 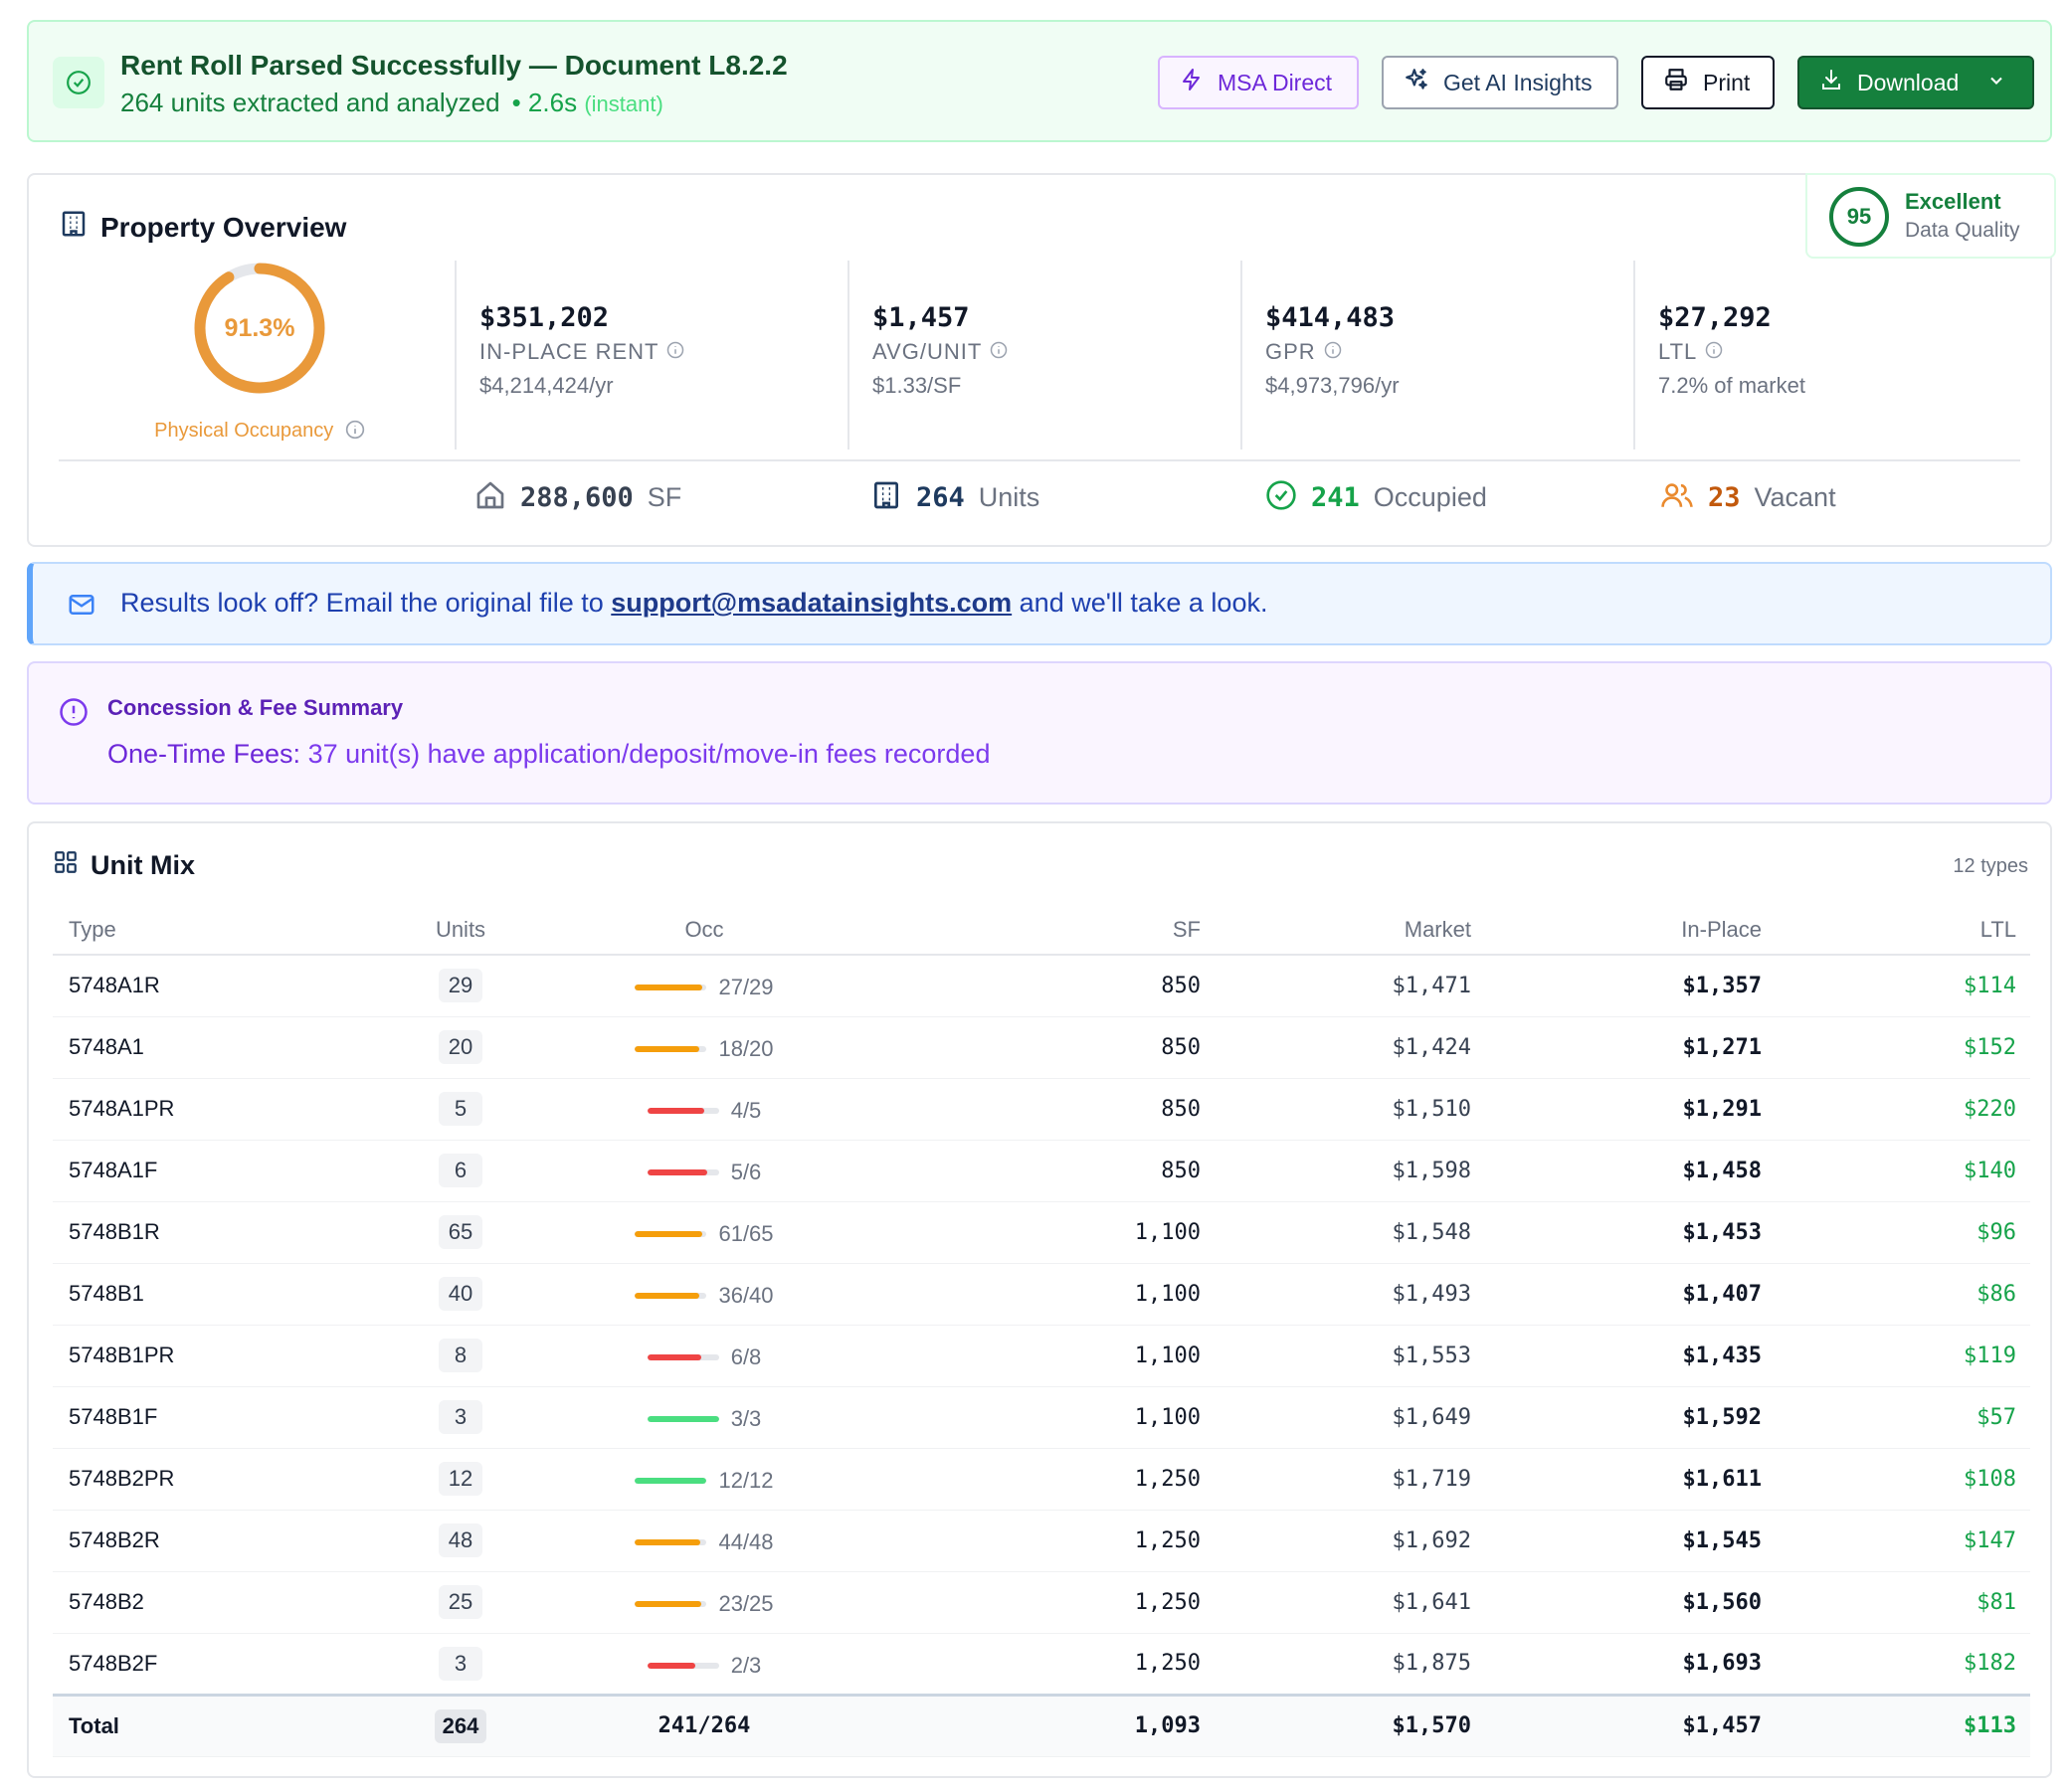 I want to click on cell-type: 5748B1R, so click(x=217, y=1233).